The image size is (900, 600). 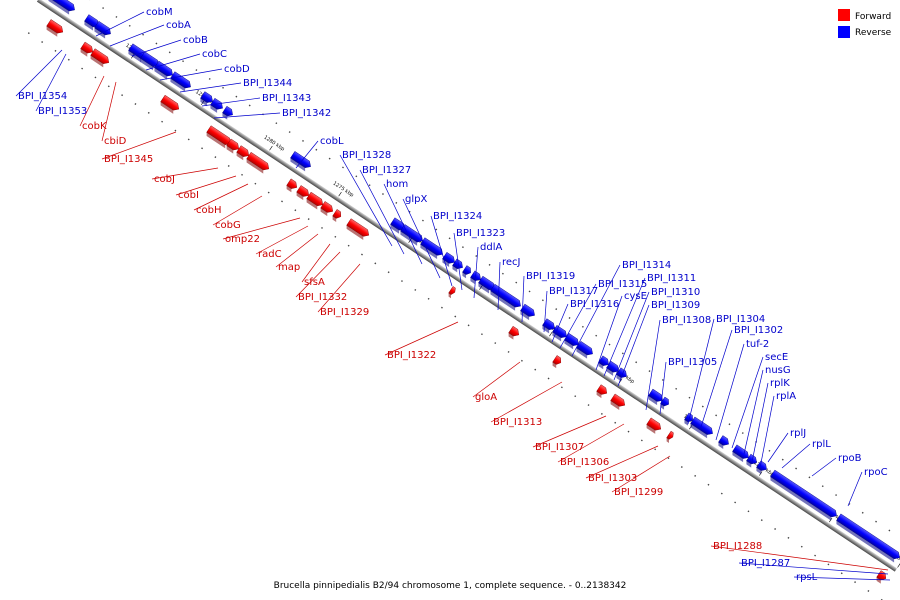 I want to click on gene-label-cobk: cobK, so click(x=94, y=126).